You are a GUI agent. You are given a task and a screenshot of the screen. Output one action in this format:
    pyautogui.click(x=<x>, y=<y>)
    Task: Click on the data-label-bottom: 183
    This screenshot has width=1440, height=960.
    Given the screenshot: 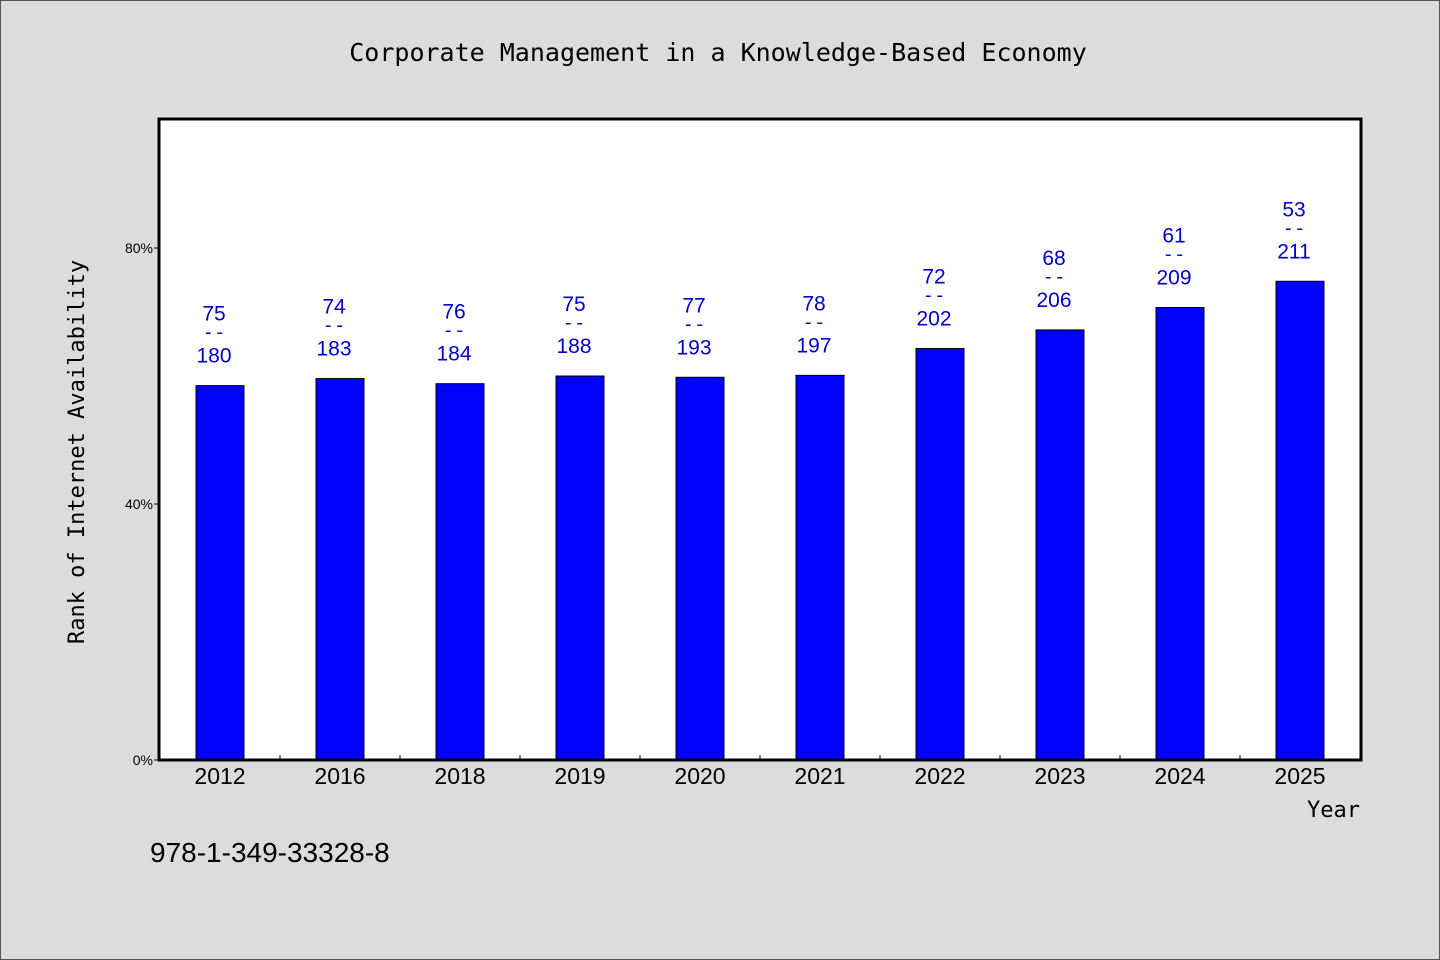 What is the action you would take?
    pyautogui.click(x=333, y=349)
    